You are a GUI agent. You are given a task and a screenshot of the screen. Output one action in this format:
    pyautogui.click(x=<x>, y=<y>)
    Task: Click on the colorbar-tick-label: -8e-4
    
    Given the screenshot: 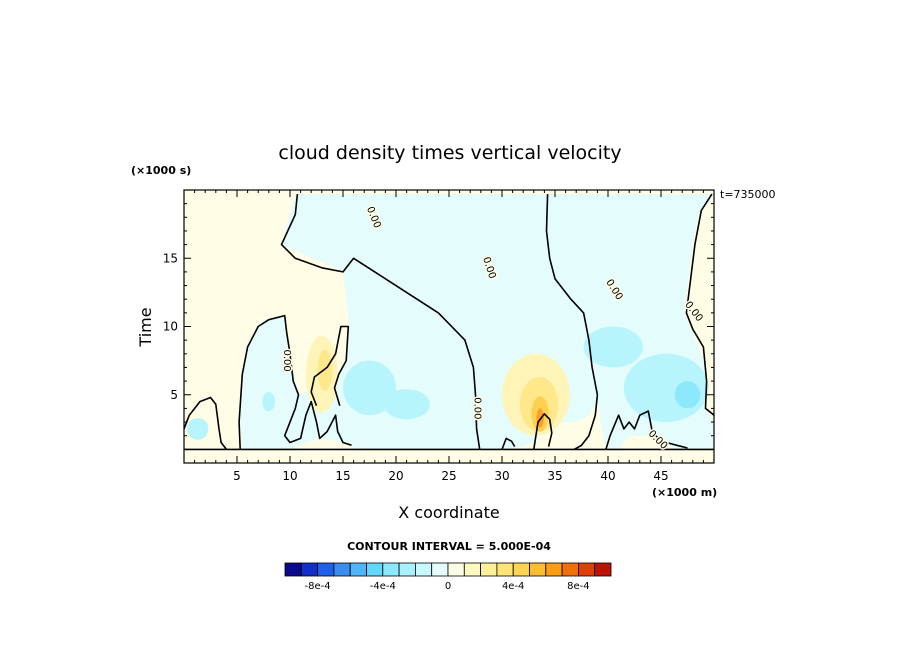 What is the action you would take?
    pyautogui.click(x=318, y=586)
    